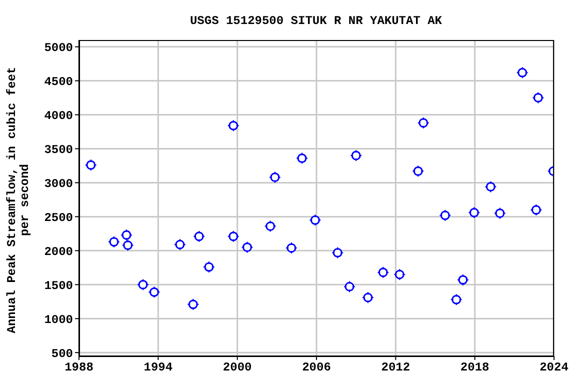 The height and width of the screenshot is (384, 576). What do you see at coordinates (237, 367) in the screenshot?
I see `x-tick-label: 2000` at bounding box center [237, 367].